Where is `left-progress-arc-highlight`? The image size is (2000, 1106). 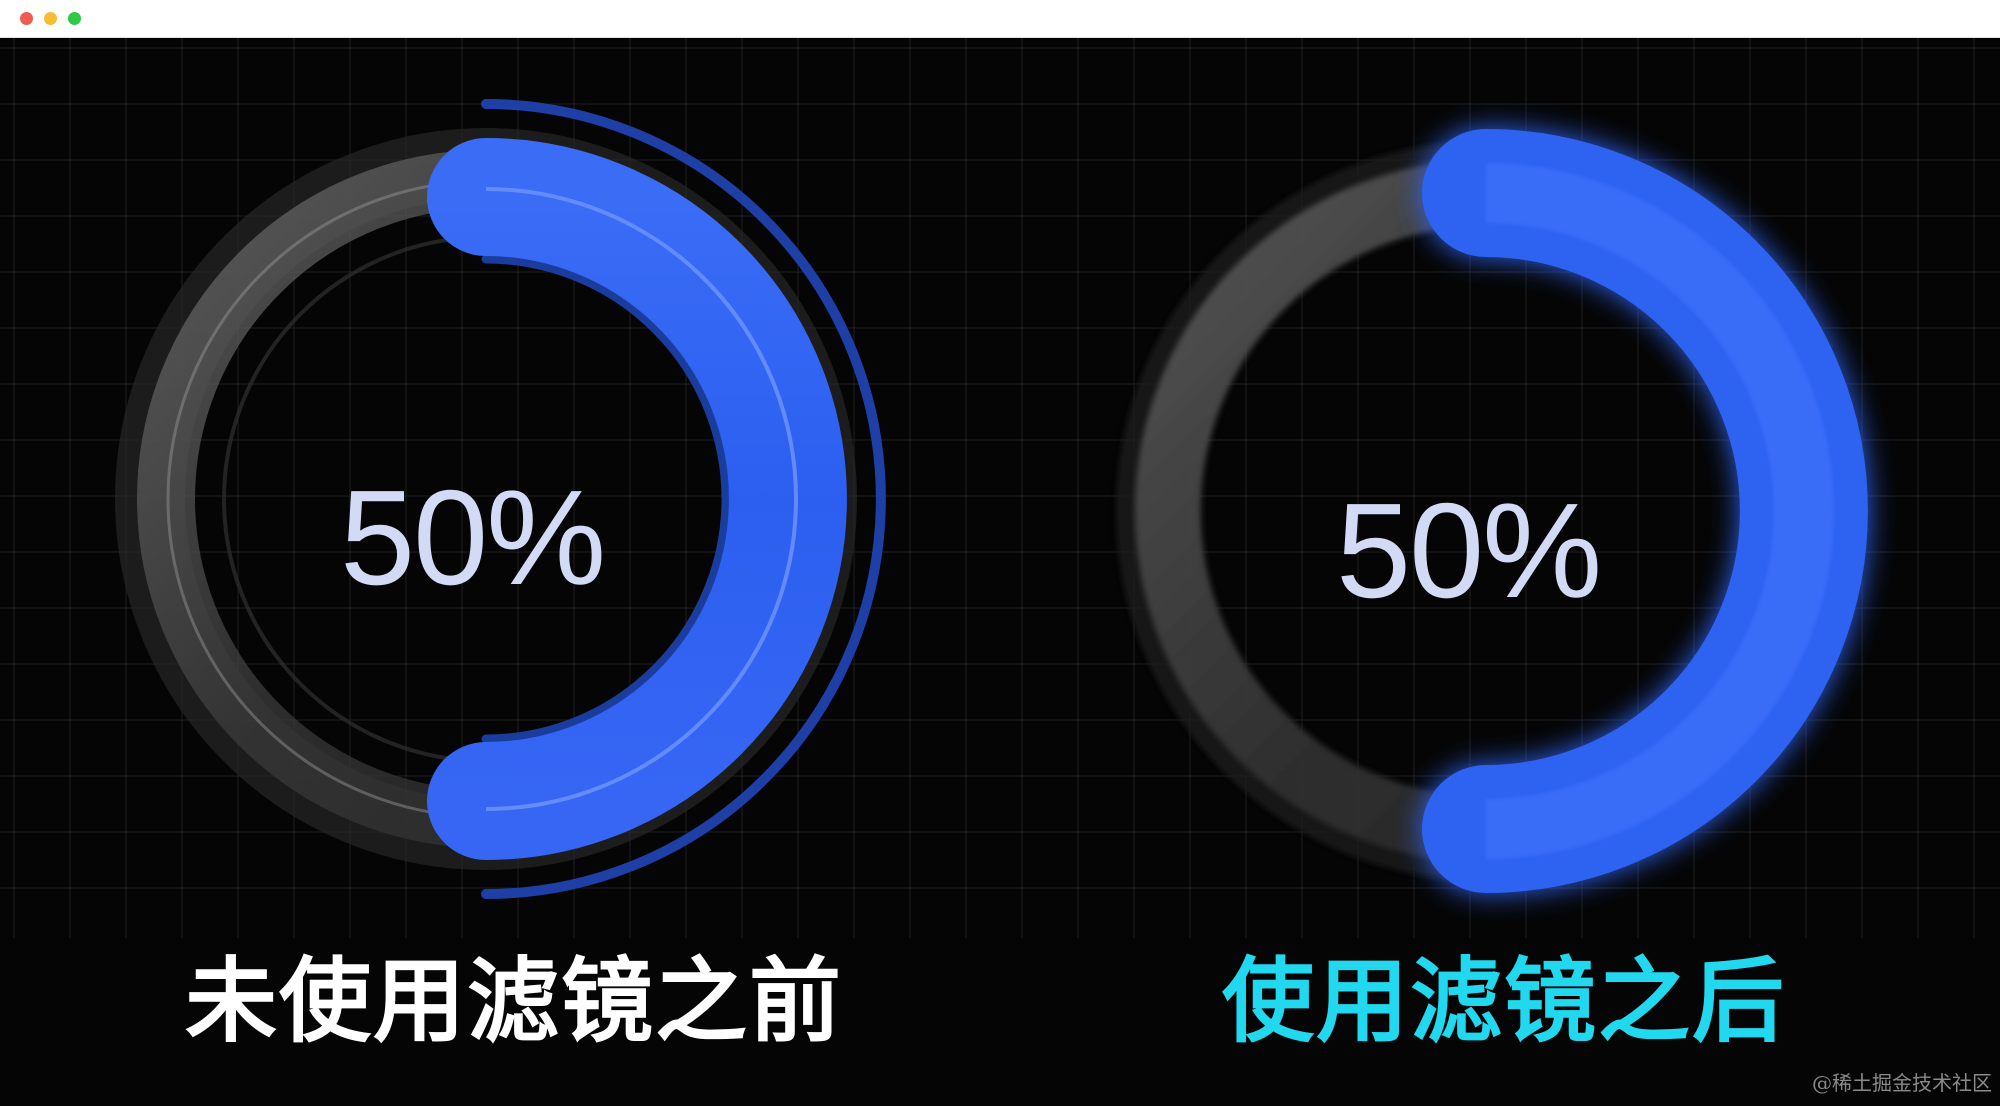
left-progress-arc-highlight is located at coordinates (641, 499).